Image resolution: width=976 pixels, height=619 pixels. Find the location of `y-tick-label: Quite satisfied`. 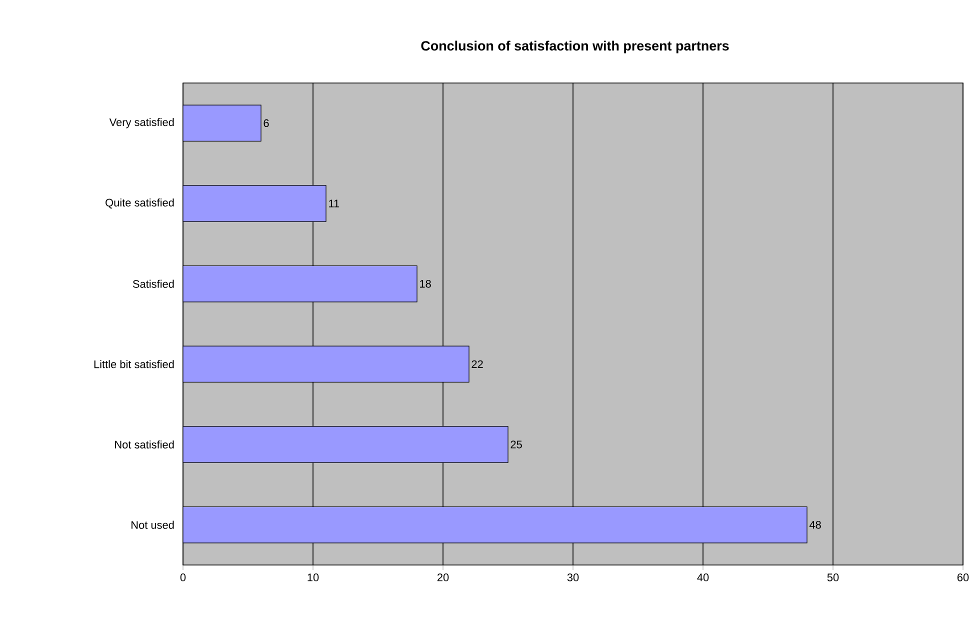

y-tick-label: Quite satisfied is located at coordinates (140, 203).